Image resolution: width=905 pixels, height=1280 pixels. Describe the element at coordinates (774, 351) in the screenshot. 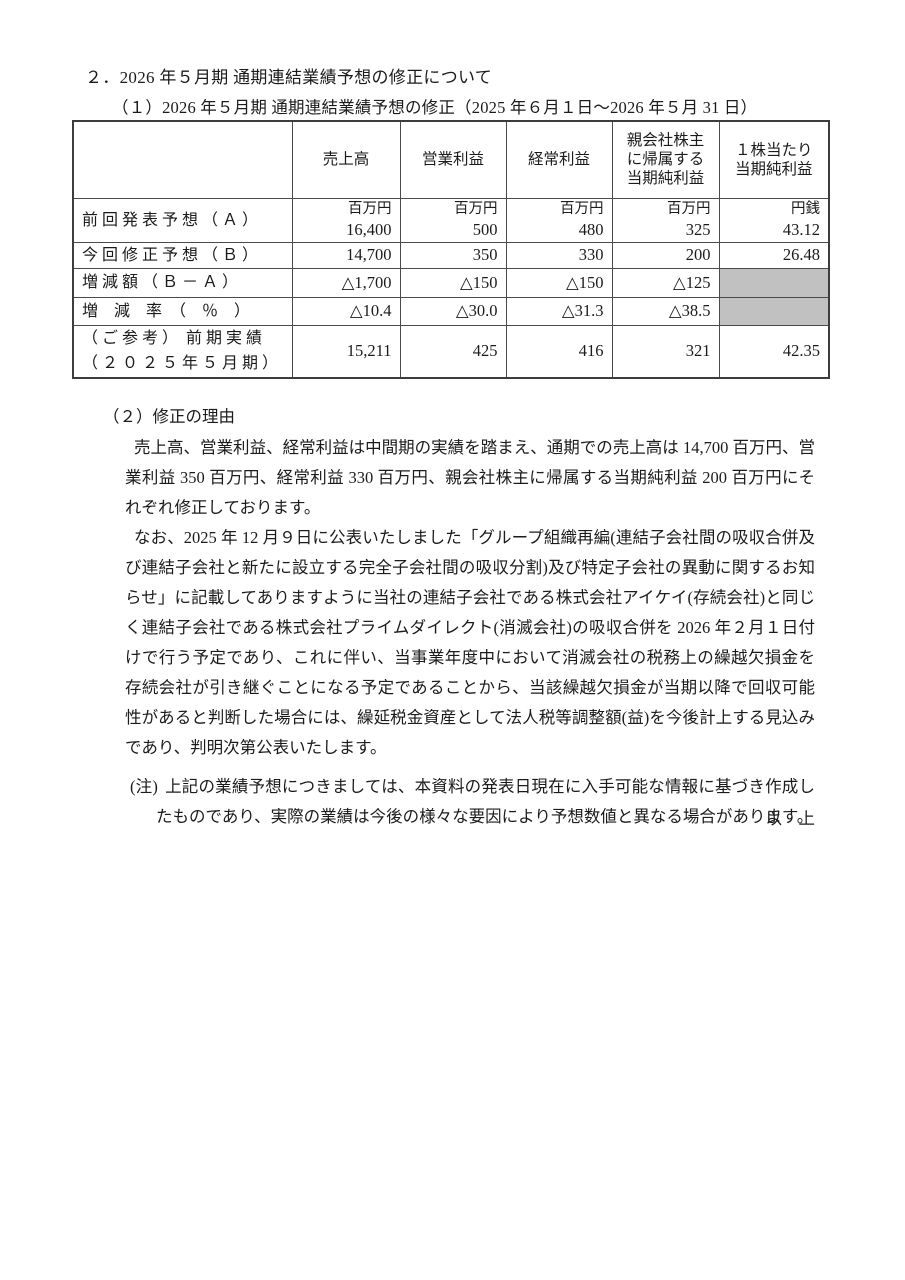

I see `table-cell: 42.35` at that location.